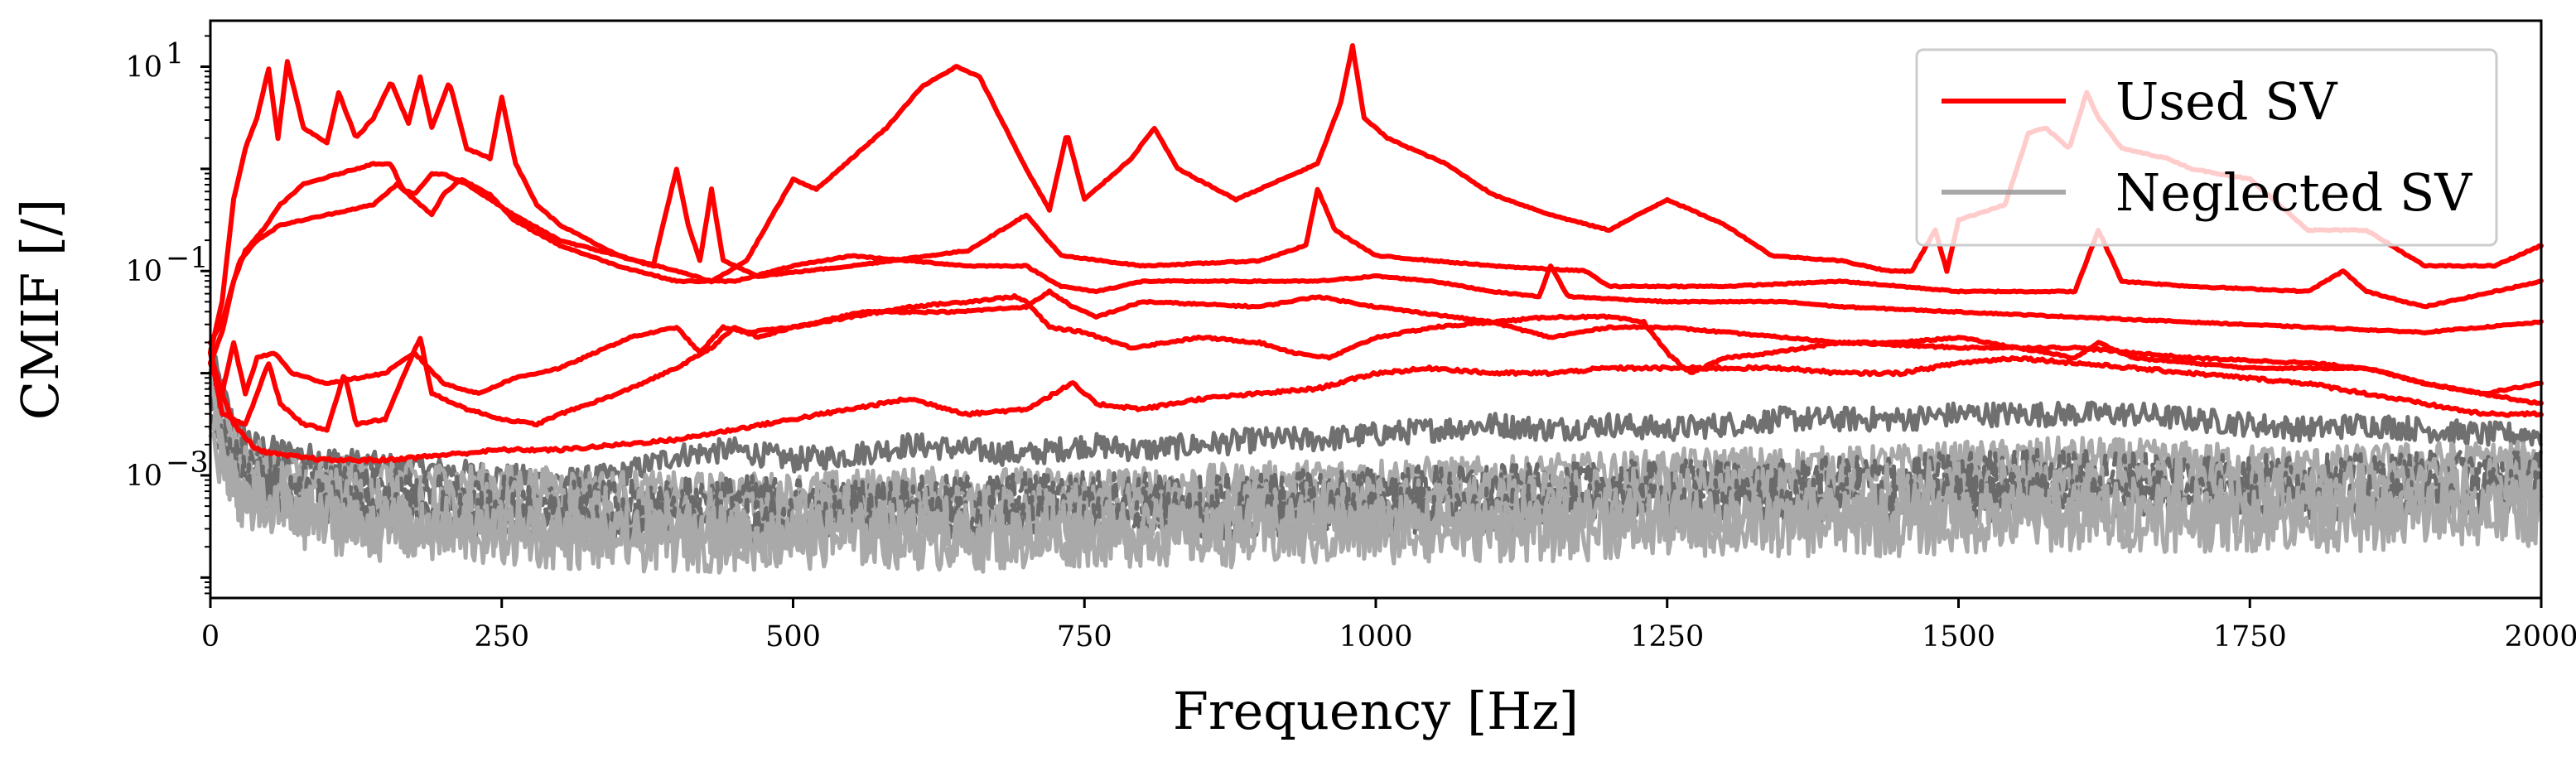  I want to click on x-axis-label: Frequency [Hz], so click(1376, 711).